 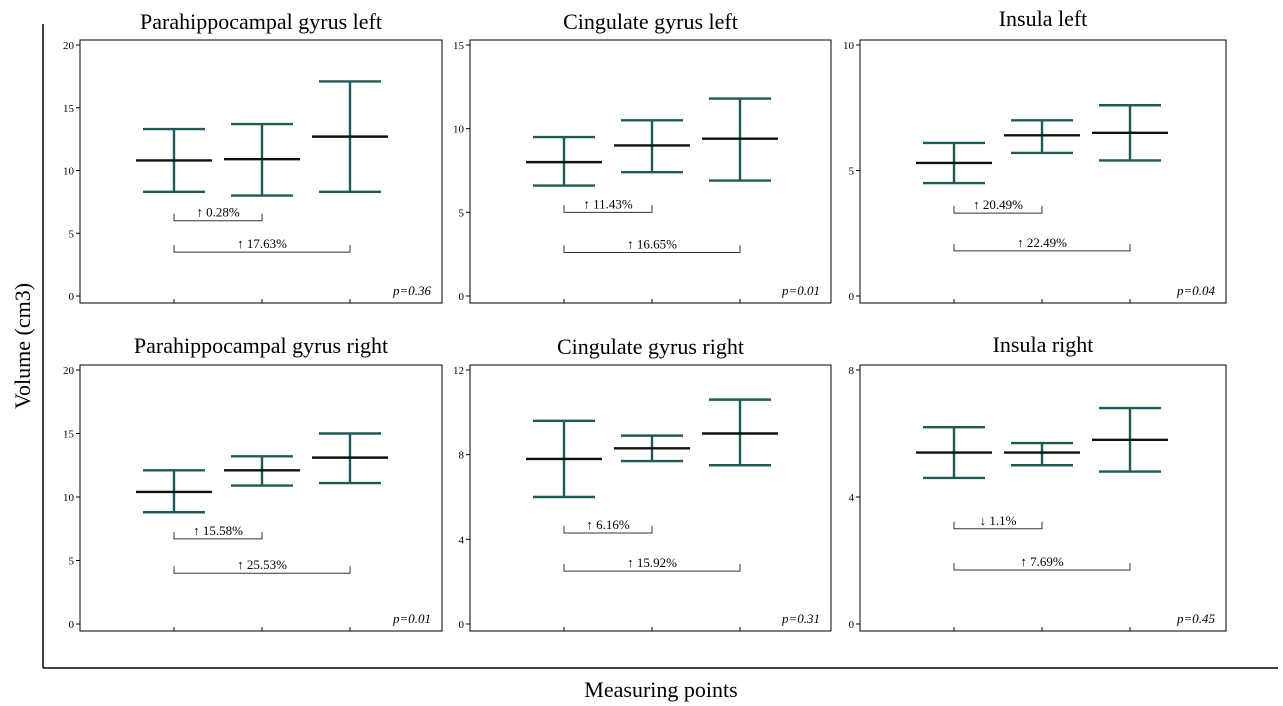 I want to click on comparison-label: ↑ 11.43%, so click(x=608, y=203).